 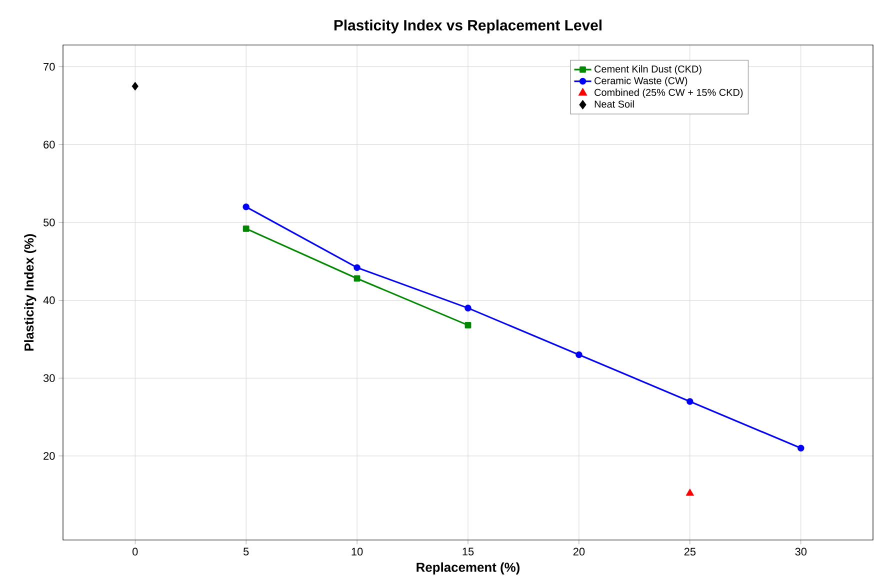 I want to click on x-tick-label: 20, so click(x=579, y=552).